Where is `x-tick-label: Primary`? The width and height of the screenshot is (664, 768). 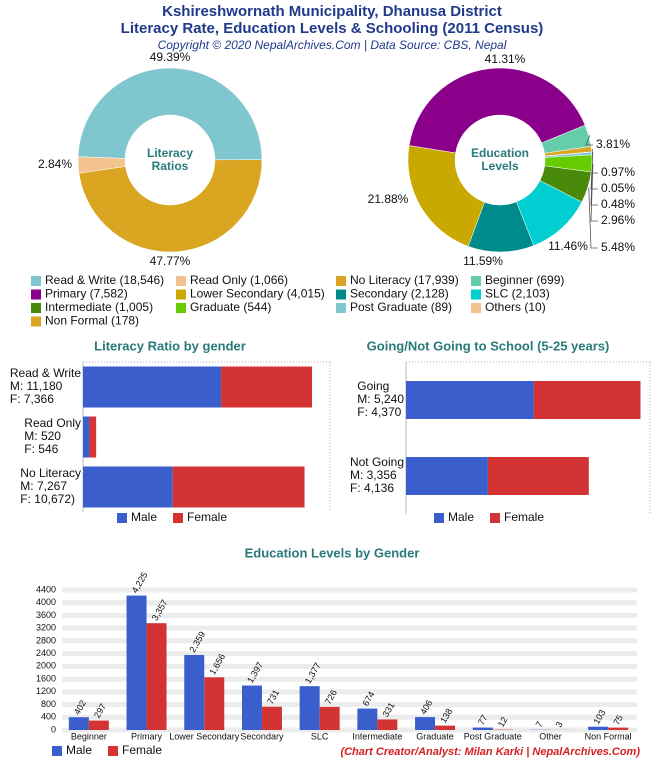
x-tick-label: Primary is located at coordinates (146, 736).